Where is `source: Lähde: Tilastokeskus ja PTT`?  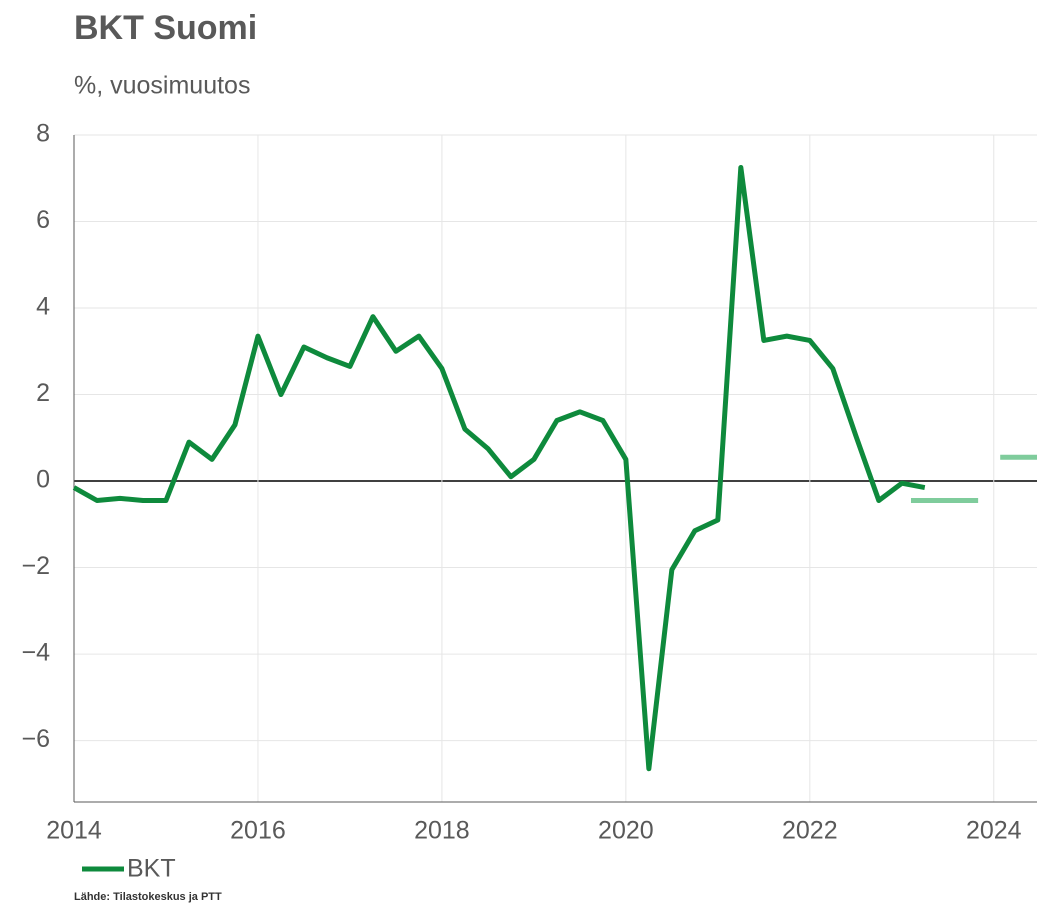 source: Lähde: Tilastokeskus ja PTT is located at coordinates (148, 897).